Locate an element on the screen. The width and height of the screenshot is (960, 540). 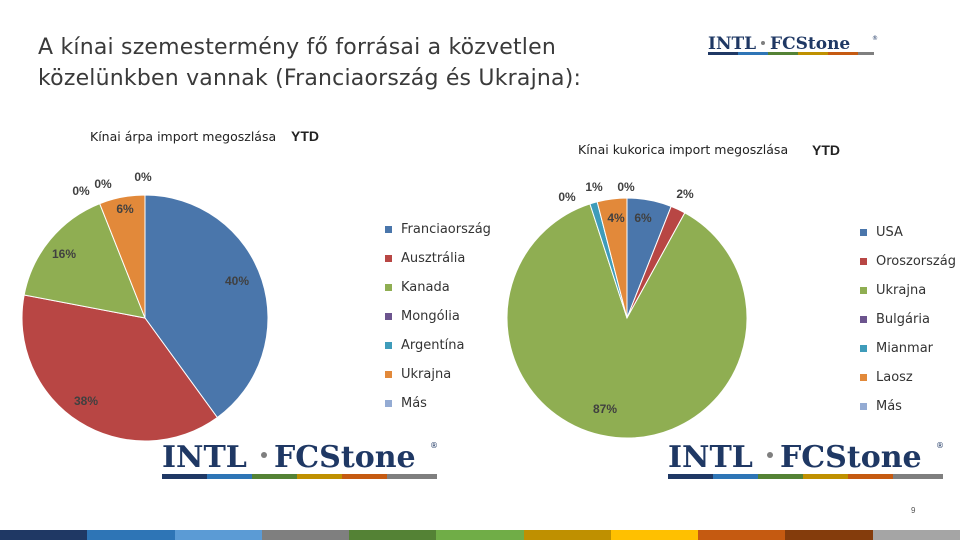
logo-left-mark: ® is located at coordinates (434, 445).